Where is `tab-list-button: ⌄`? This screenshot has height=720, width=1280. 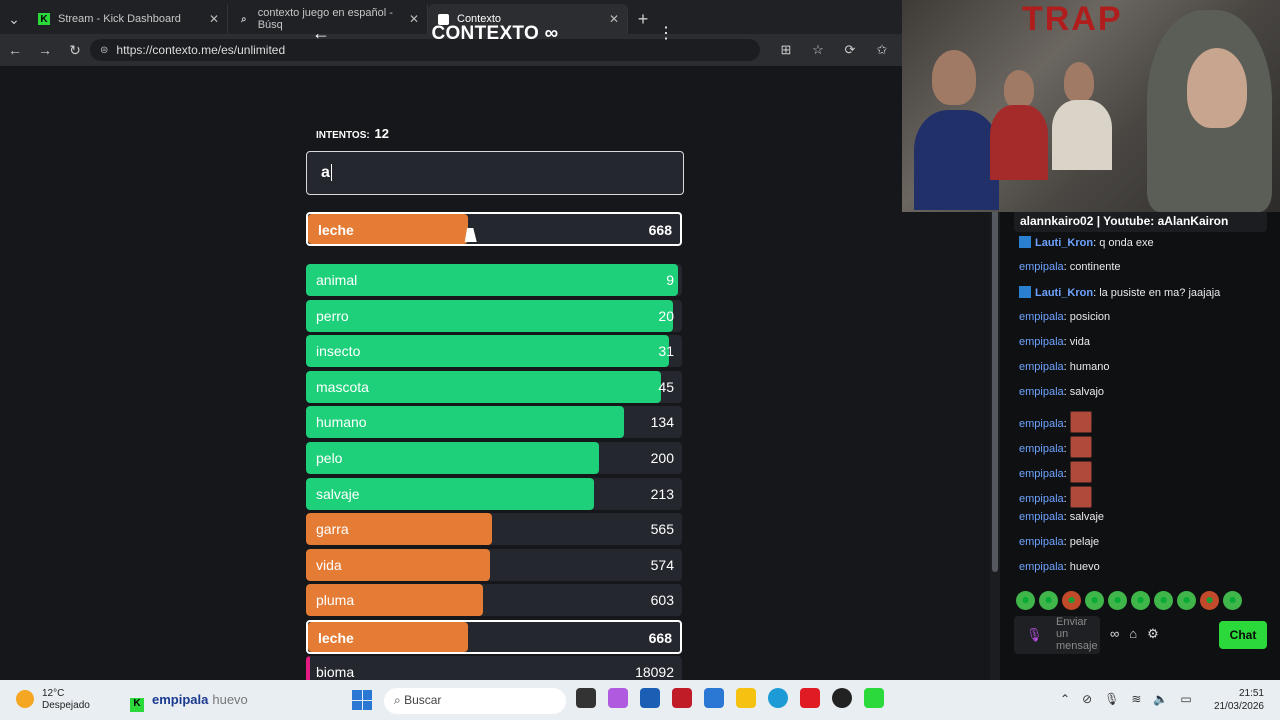 tab-list-button: ⌄ is located at coordinates (14, 19).